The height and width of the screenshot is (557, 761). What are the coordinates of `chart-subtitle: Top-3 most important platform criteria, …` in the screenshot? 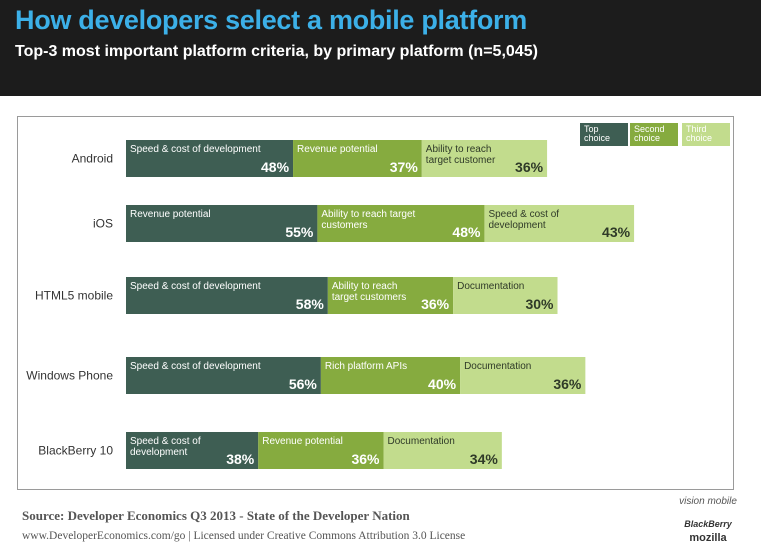 It's located at (276, 51).